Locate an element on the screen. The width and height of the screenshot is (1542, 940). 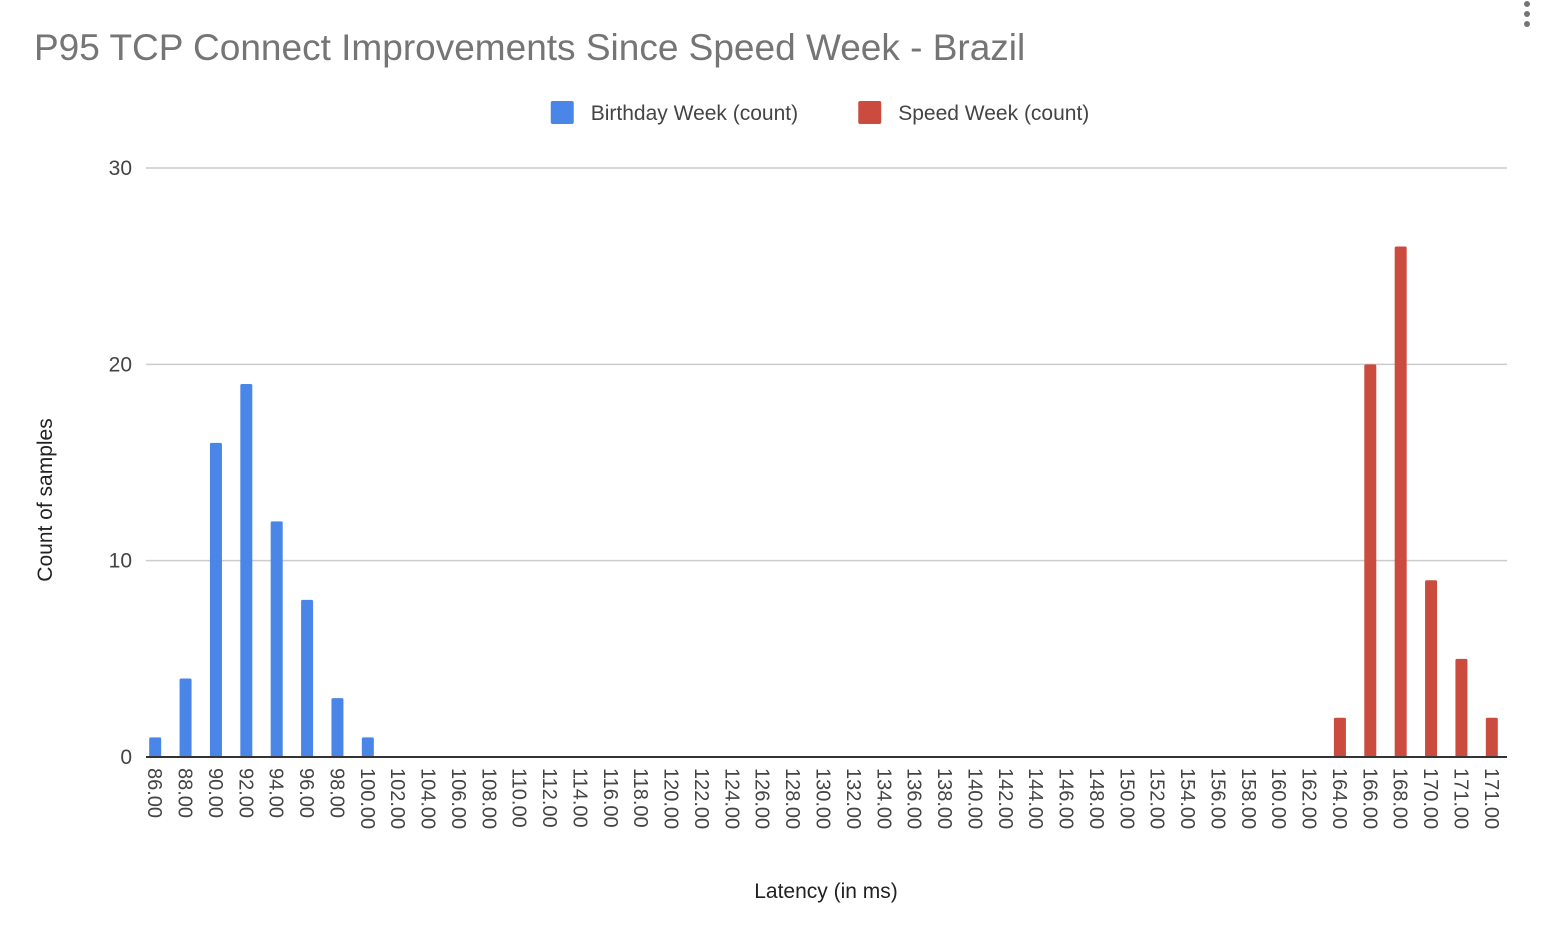
x-tick-label: 128.00 is located at coordinates (792, 798).